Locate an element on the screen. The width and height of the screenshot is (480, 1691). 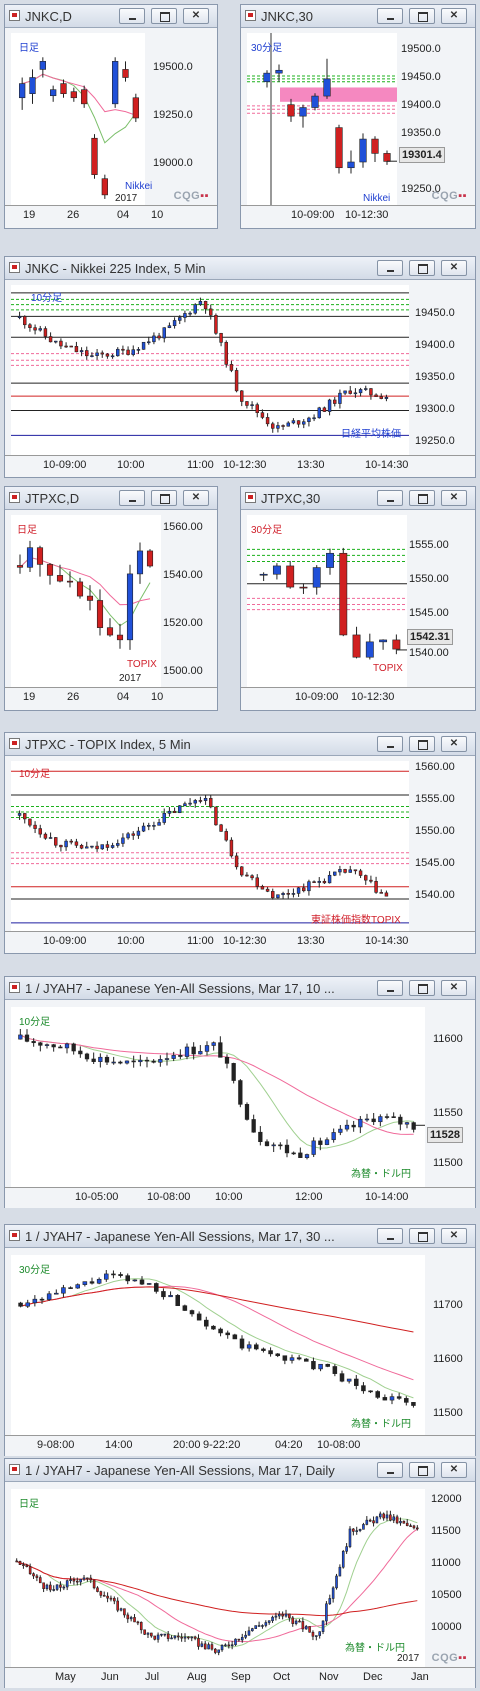
time-axis: May Jun Jul Aug Sep Oct Nov Dec Jan is located at coordinates (240, 1677).